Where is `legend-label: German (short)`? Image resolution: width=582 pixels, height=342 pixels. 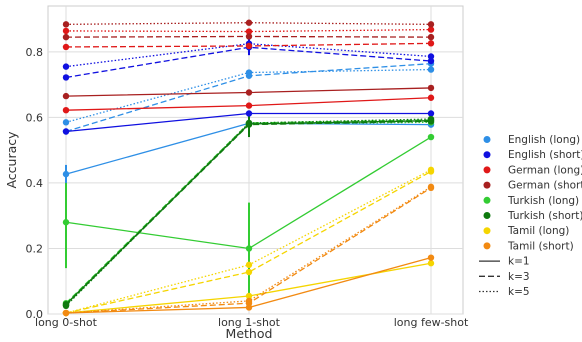 legend-label: German (short) is located at coordinates (545, 186).